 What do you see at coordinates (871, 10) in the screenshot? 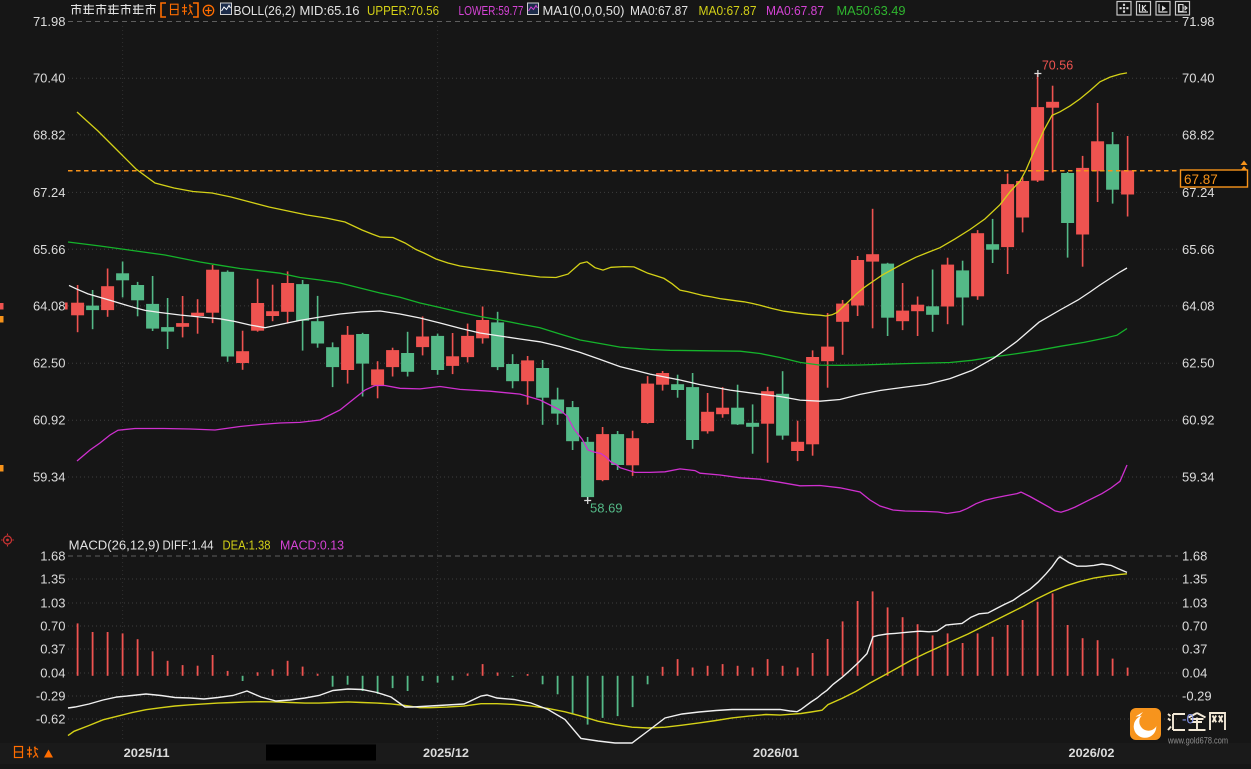
I see `svg-text: MA50:63.49` at bounding box center [871, 10].